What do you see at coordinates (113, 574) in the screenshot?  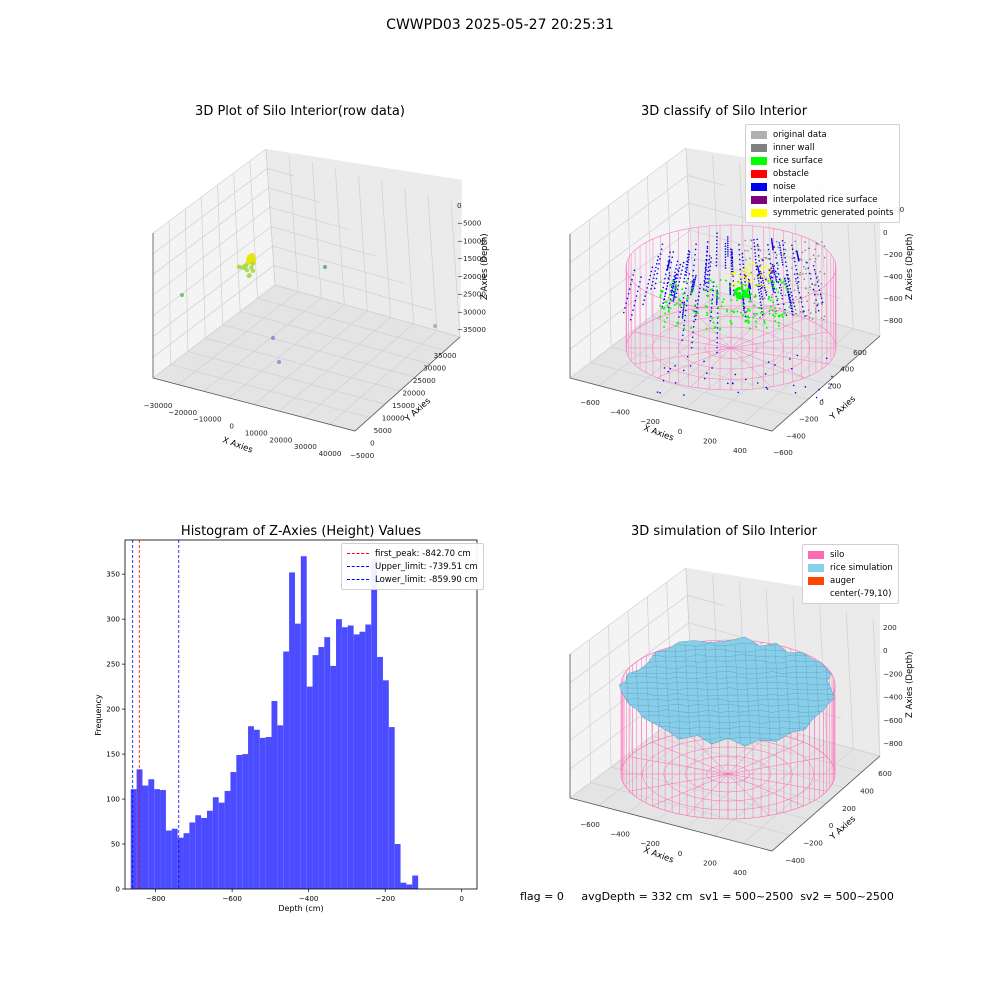 I see `histogram-ytick-label: 350` at bounding box center [113, 574].